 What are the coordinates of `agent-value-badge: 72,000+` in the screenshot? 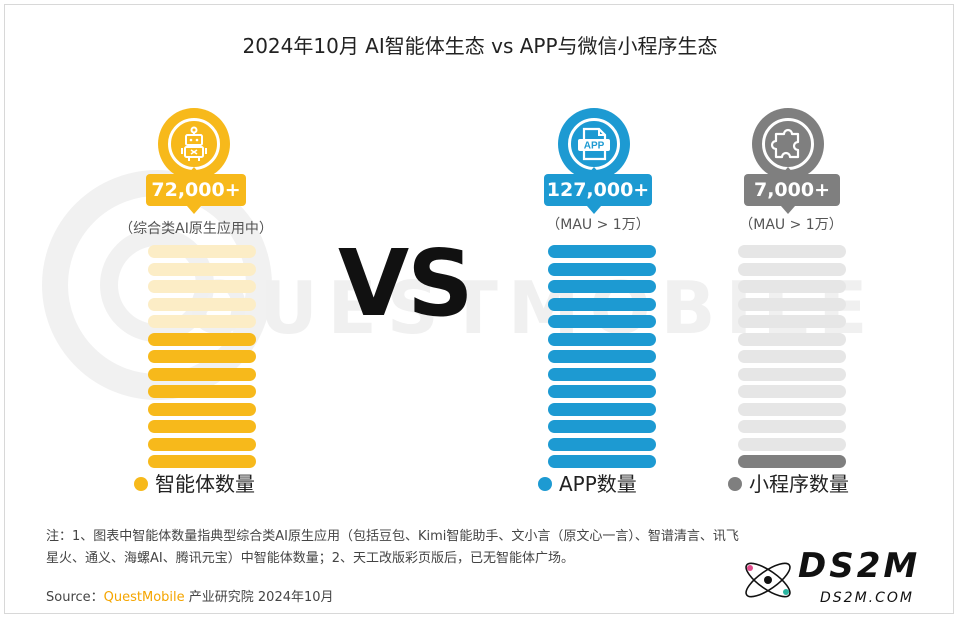 It's located at (196, 190).